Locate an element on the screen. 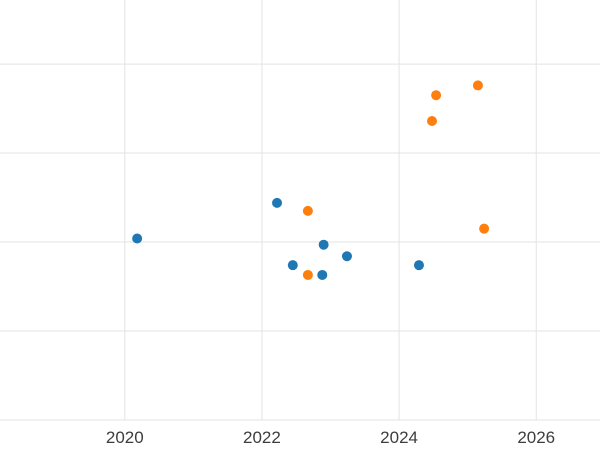 The height and width of the screenshot is (450, 600). x-tick-label: 2024 is located at coordinates (399, 437).